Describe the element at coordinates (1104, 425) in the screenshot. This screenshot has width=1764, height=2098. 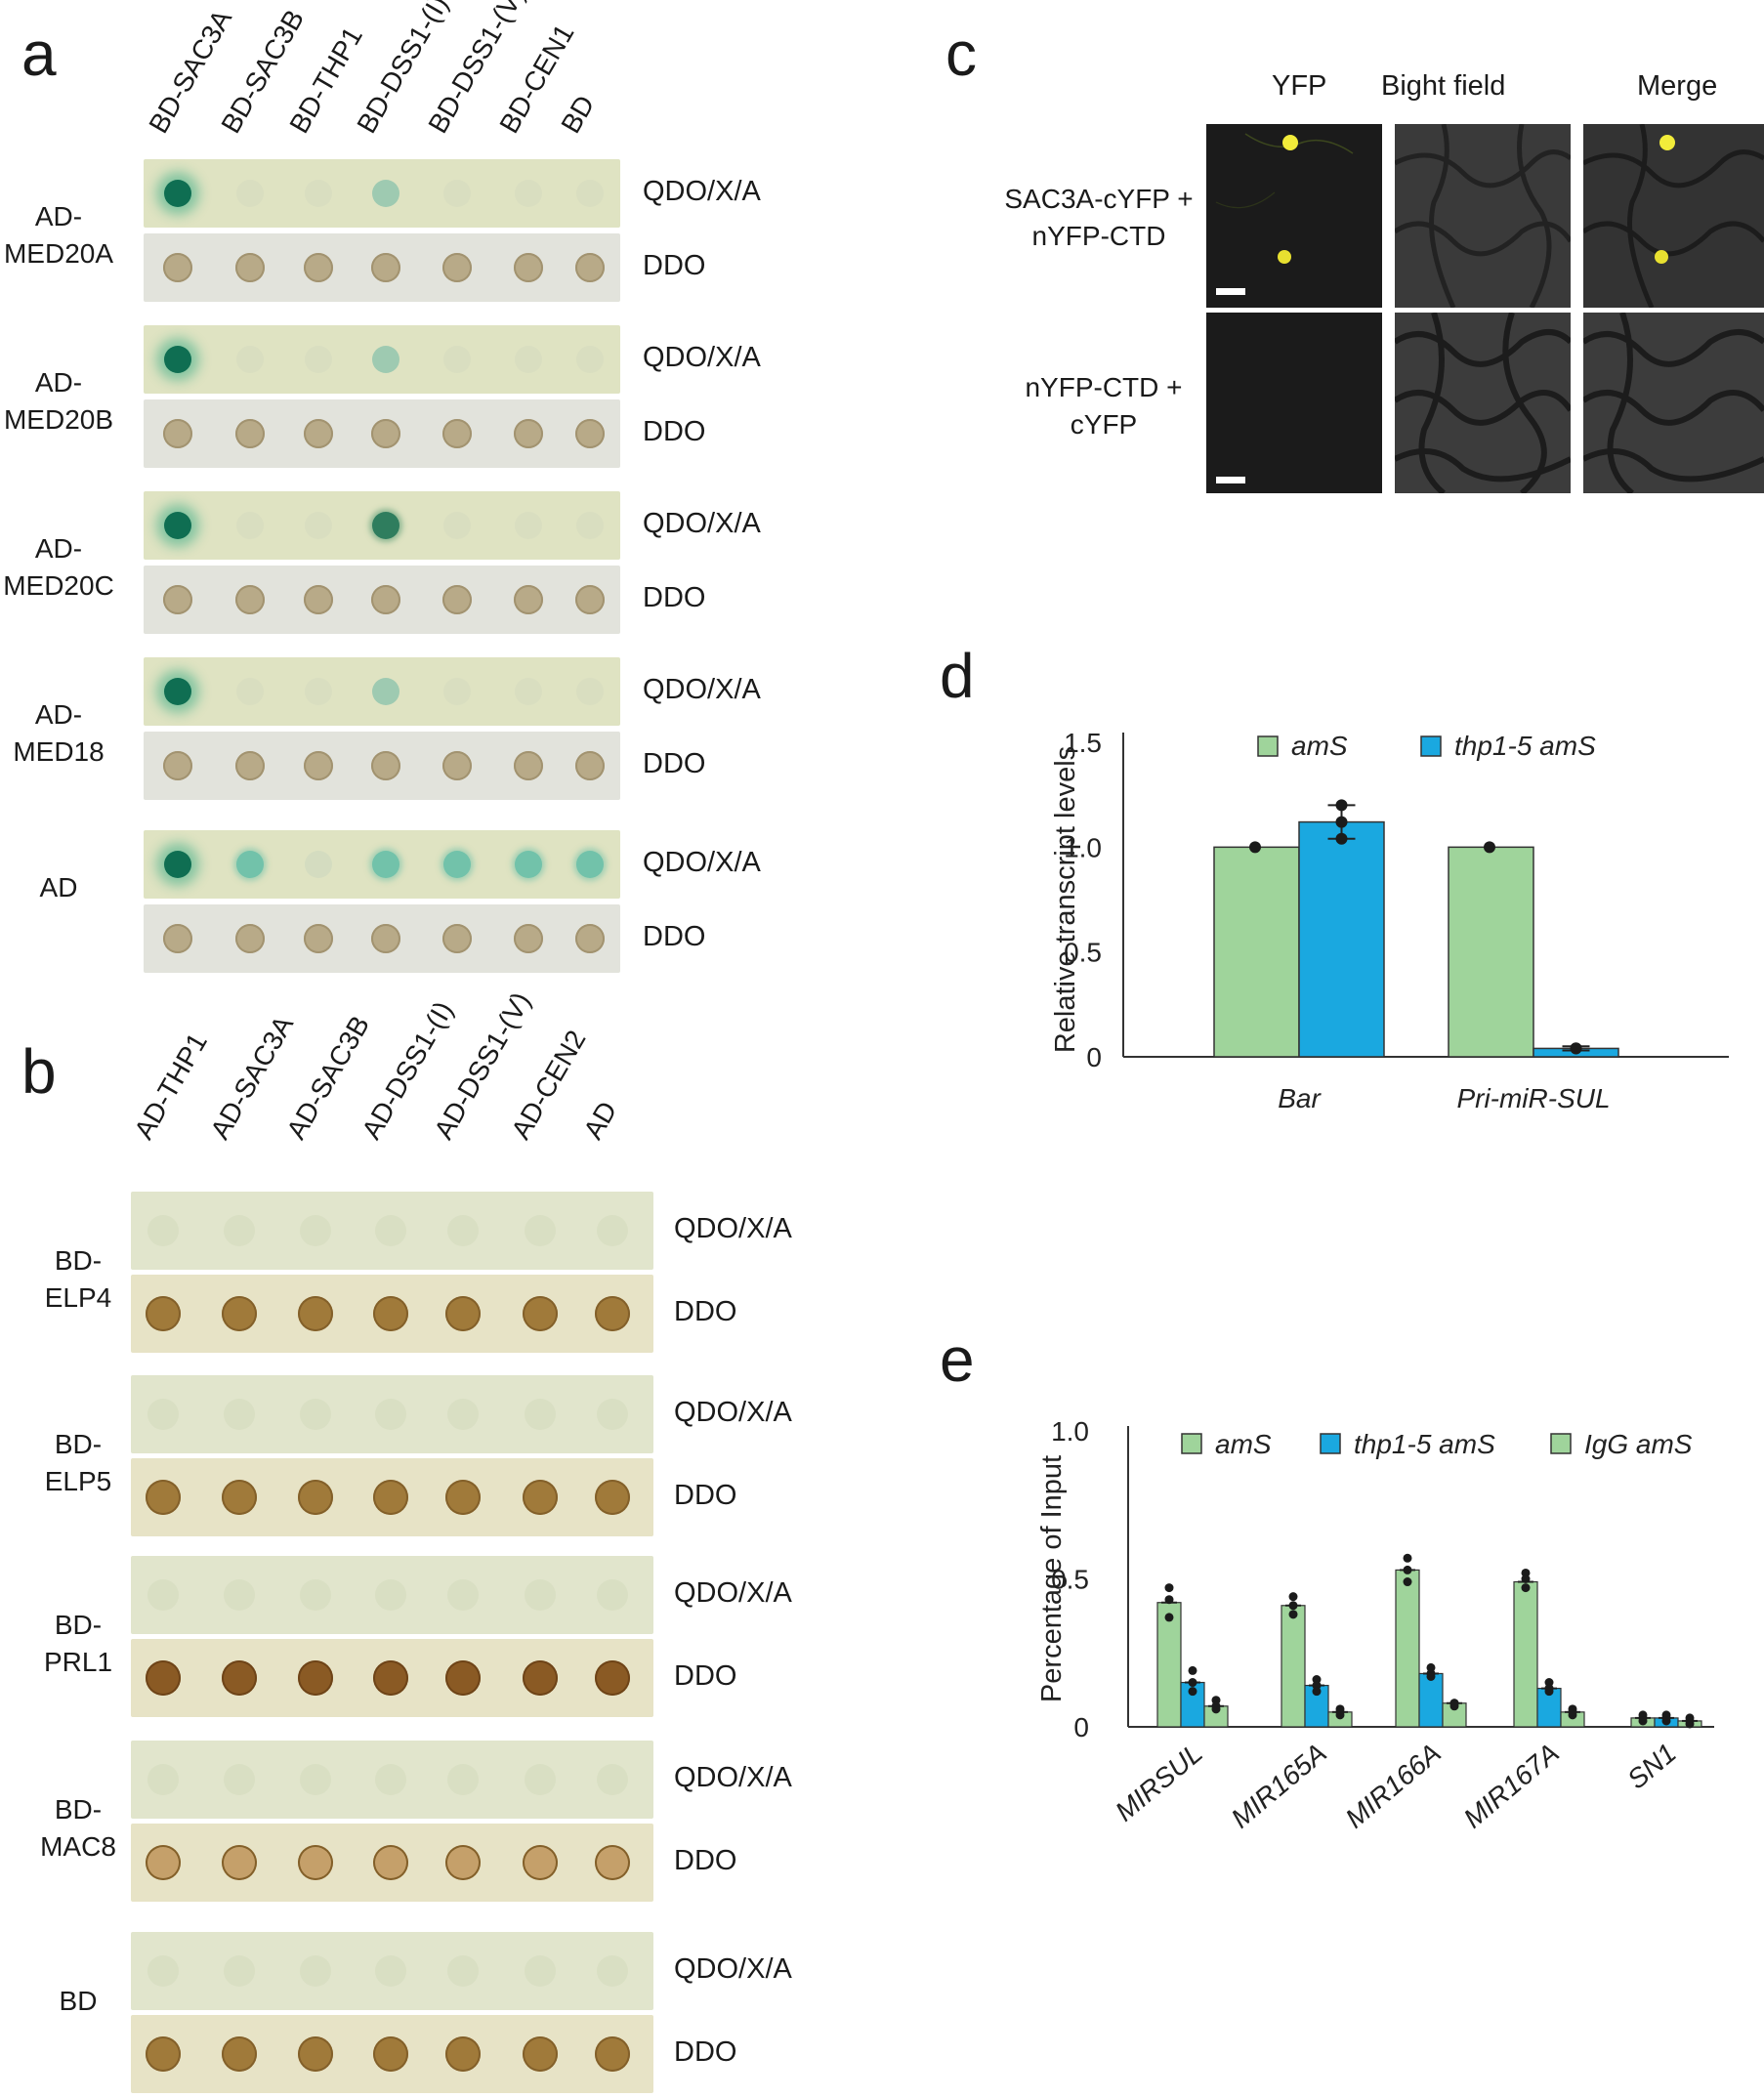
I see `panel-c-row2-line2: cYFP` at that location.